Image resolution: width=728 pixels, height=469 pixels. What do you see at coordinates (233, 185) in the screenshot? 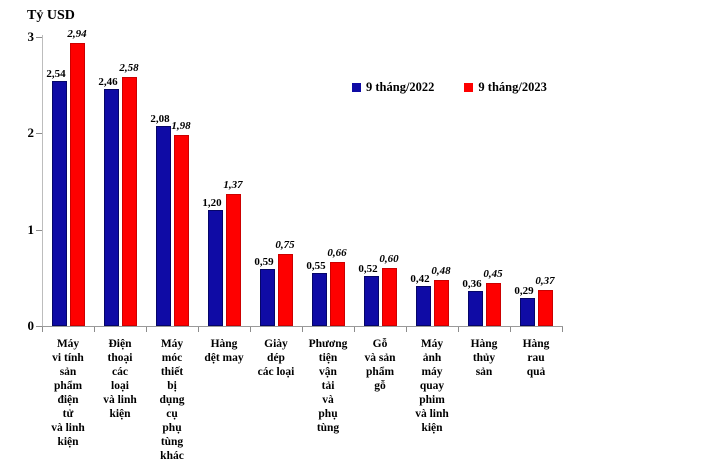
I see `value-label-2023-4: 1,37` at bounding box center [233, 185].